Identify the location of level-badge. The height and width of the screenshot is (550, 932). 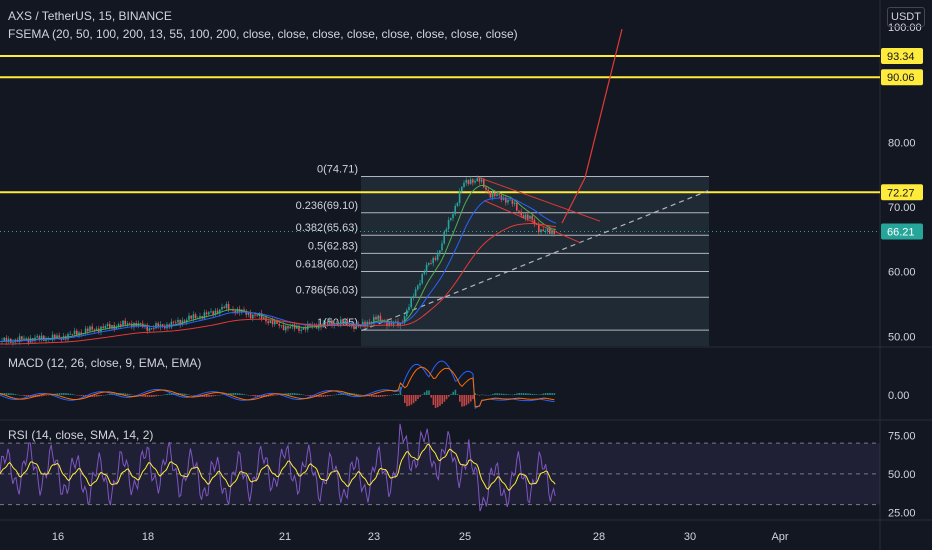
(902, 77).